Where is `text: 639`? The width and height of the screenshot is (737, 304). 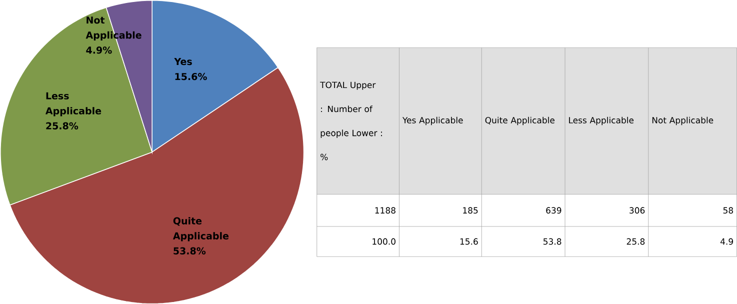 text: 639 is located at coordinates (554, 210).